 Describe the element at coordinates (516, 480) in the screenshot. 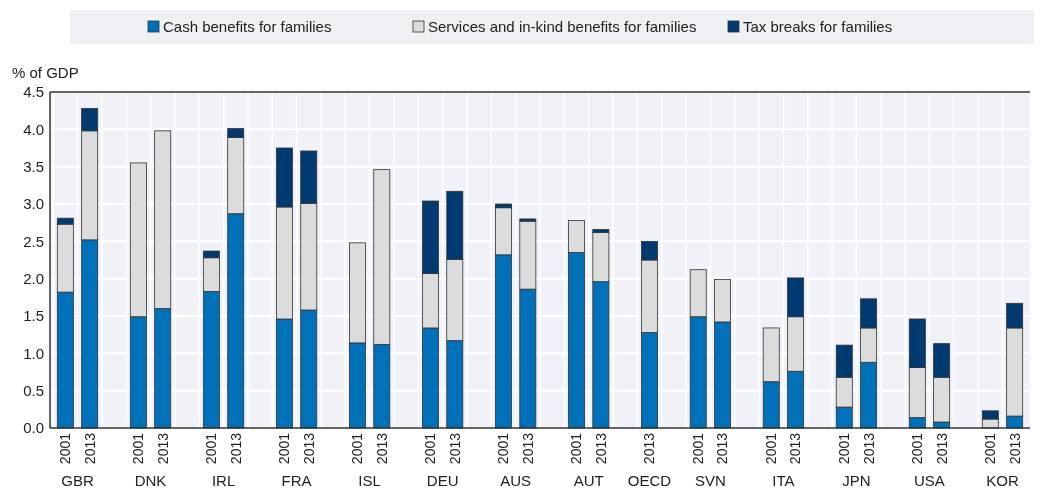

I see `text: AUS` at that location.